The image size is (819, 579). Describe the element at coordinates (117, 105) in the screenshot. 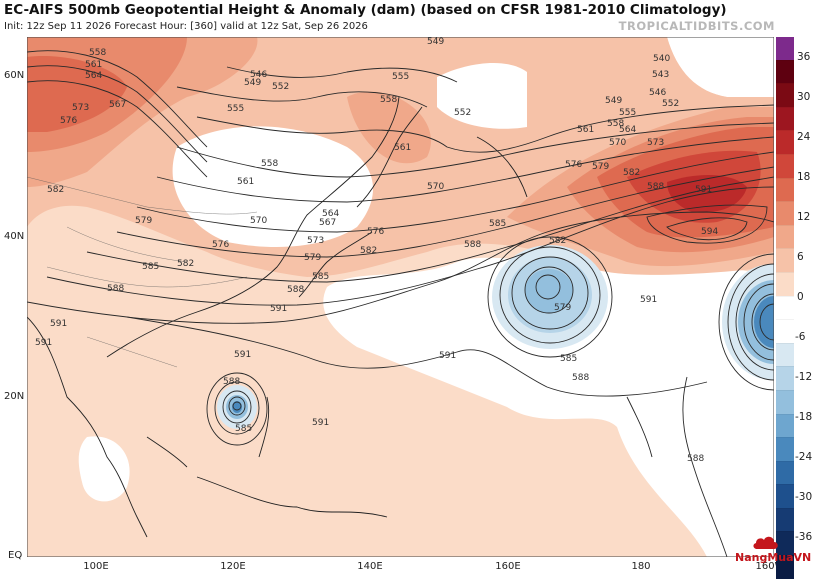

I see `svg-text: 567` at that location.